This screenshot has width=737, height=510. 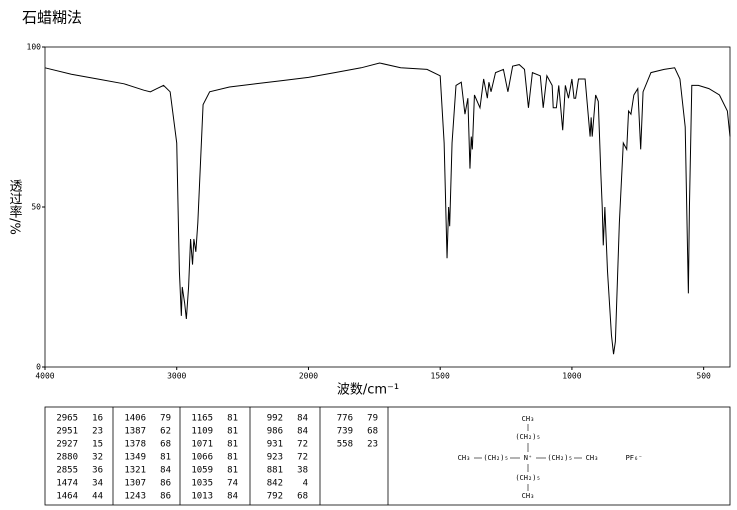 I want to click on peak-wavenumber: 842, so click(x=275, y=484).